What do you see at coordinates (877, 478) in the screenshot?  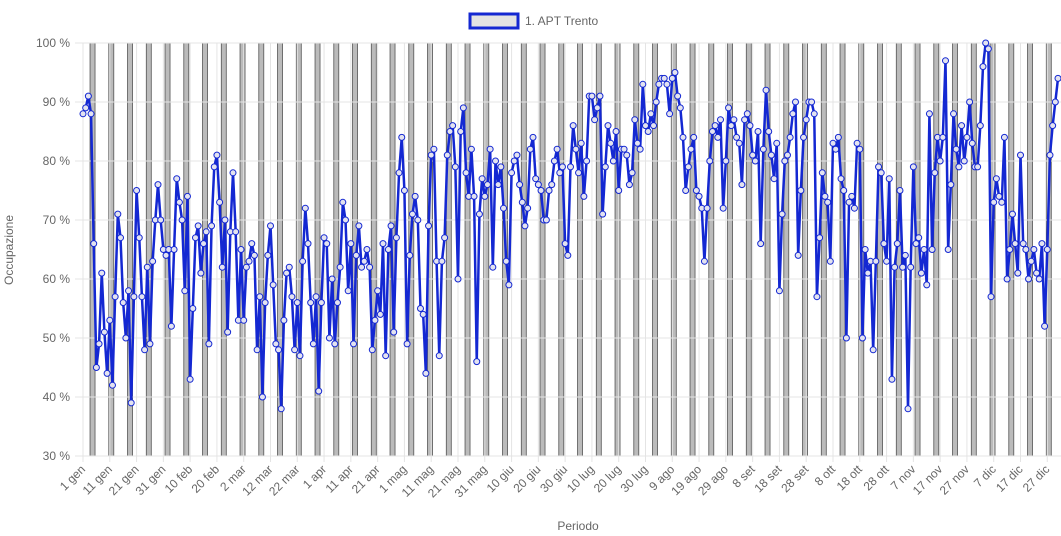 I see `x-tick-label: 28 ott` at bounding box center [877, 478].